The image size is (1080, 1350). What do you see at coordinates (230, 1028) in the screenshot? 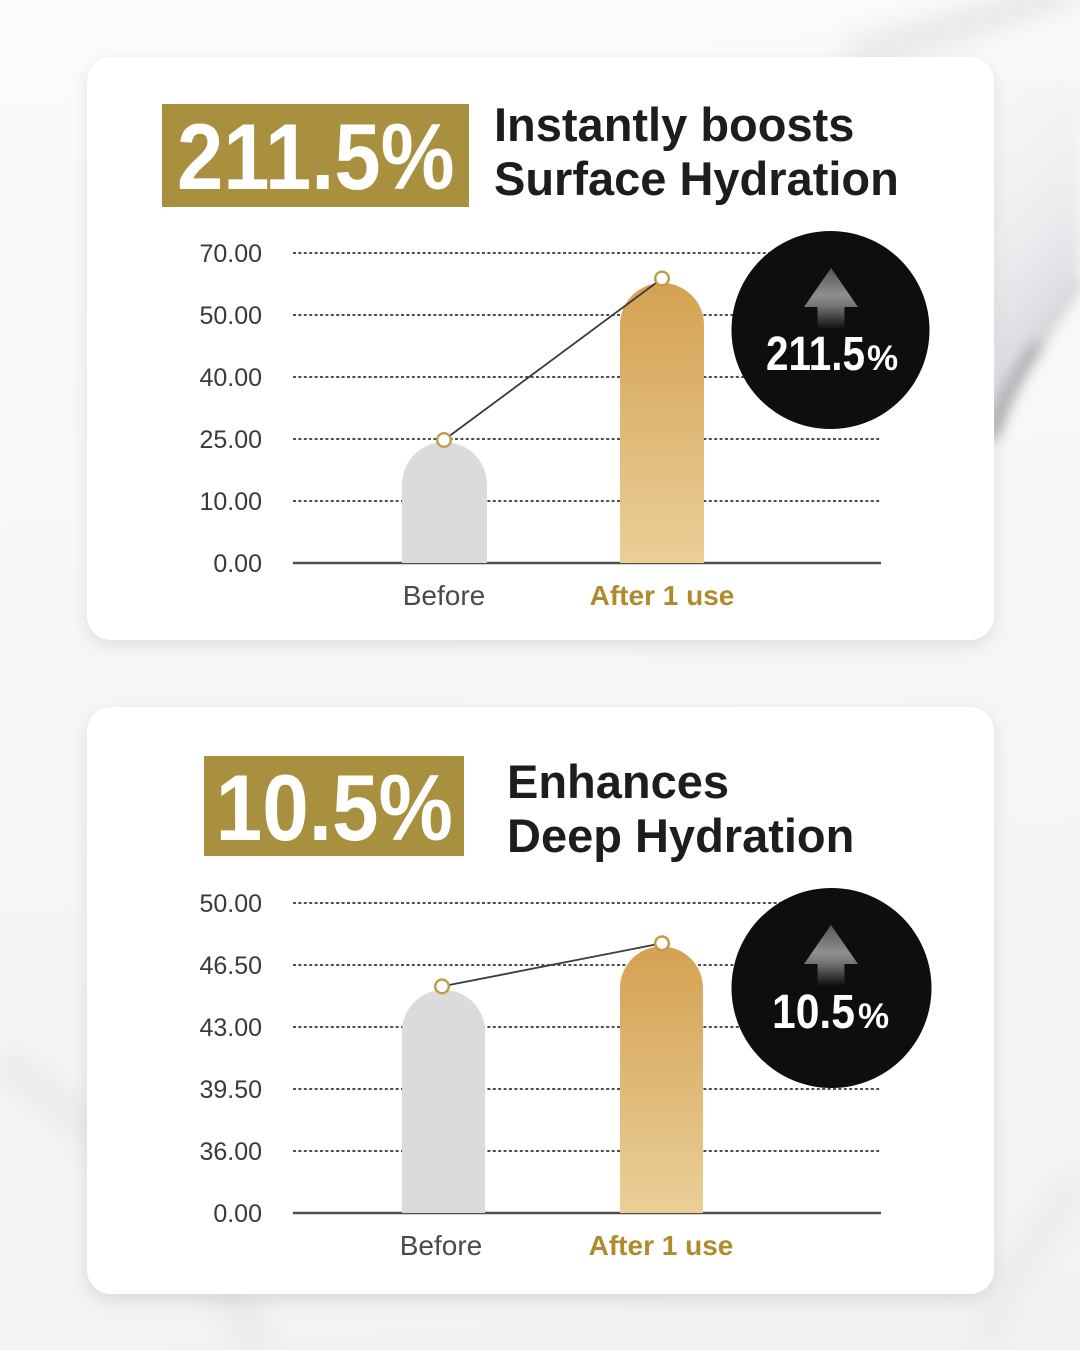
I see `svg-text: 43.00` at bounding box center [230, 1028].